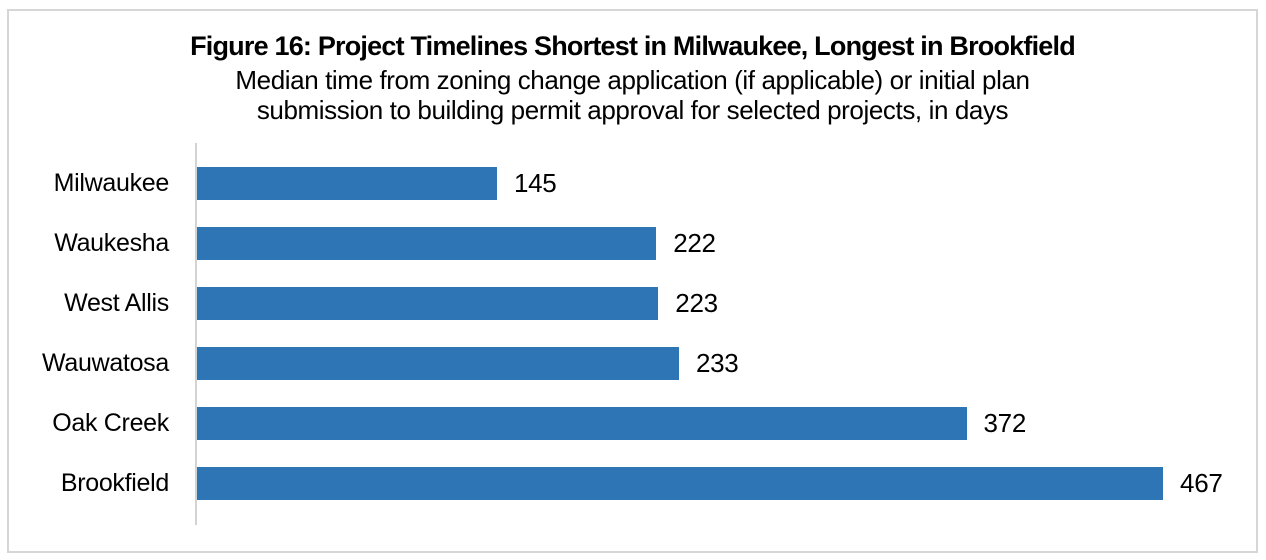  I want to click on bar-row: Oak Creek 372, so click(631, 423).